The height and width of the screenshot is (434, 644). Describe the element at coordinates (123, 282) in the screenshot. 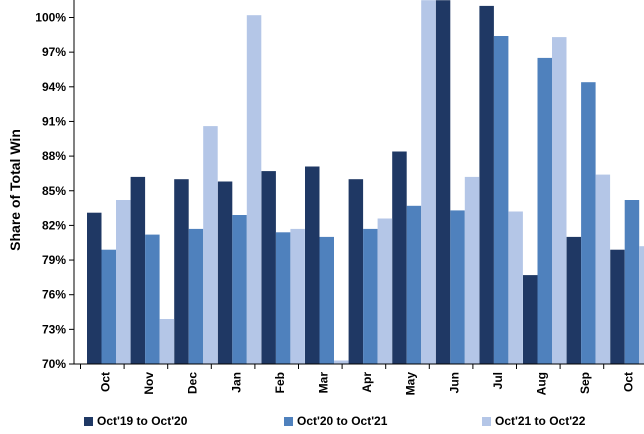

I see `bar-s2-c0` at that location.